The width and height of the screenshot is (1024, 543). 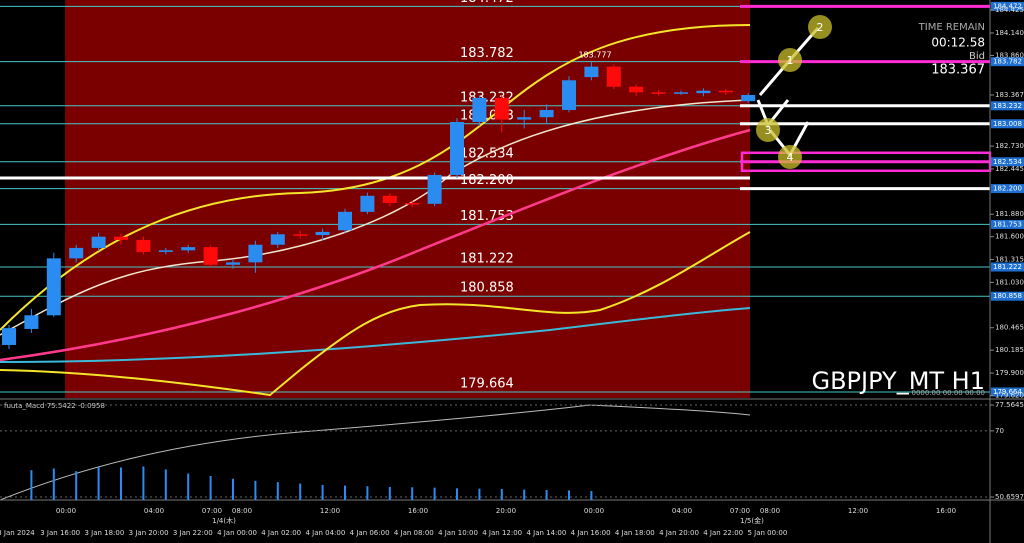 What do you see at coordinates (1009, 214) in the screenshot?
I see `y-tick-label: 181.880` at bounding box center [1009, 214].